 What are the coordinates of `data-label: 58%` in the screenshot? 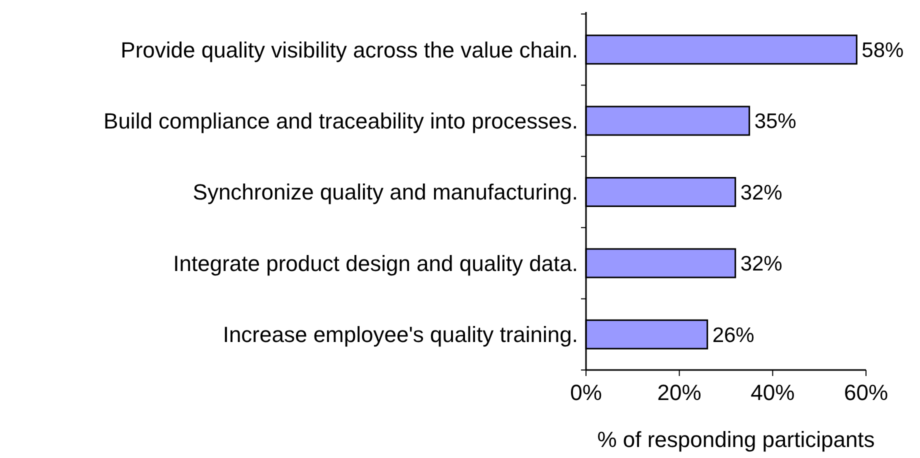 It's located at (883, 50).